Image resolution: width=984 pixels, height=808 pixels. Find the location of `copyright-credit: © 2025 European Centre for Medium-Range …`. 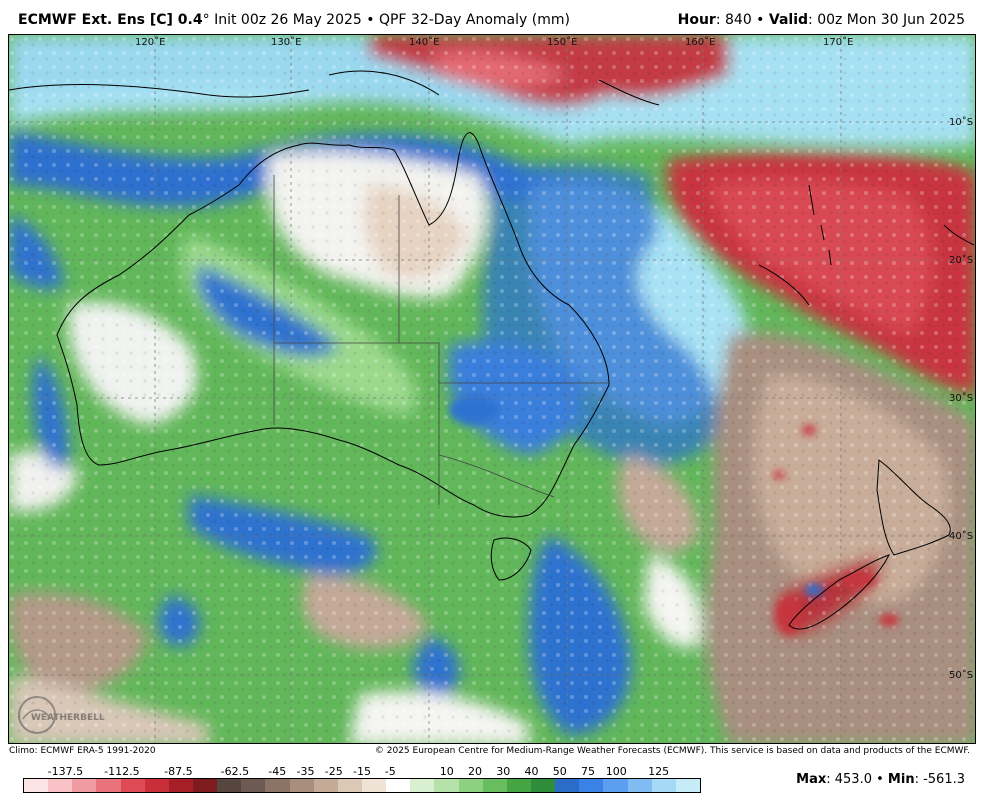

copyright-credit: © 2025 European Centre for Medium-Range … is located at coordinates (672, 751).